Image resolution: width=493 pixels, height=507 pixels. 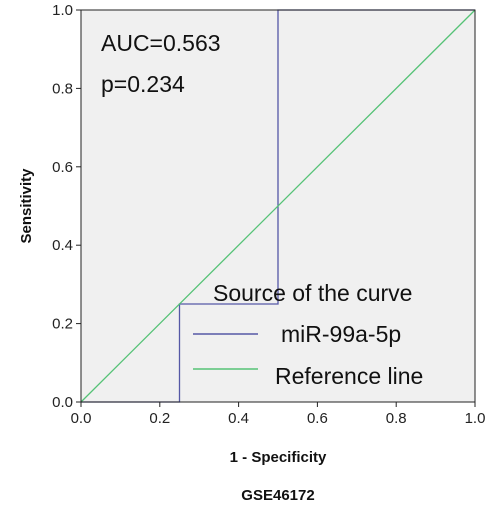 I want to click on x-axis-title: 1 - Specificity, so click(x=278, y=457).